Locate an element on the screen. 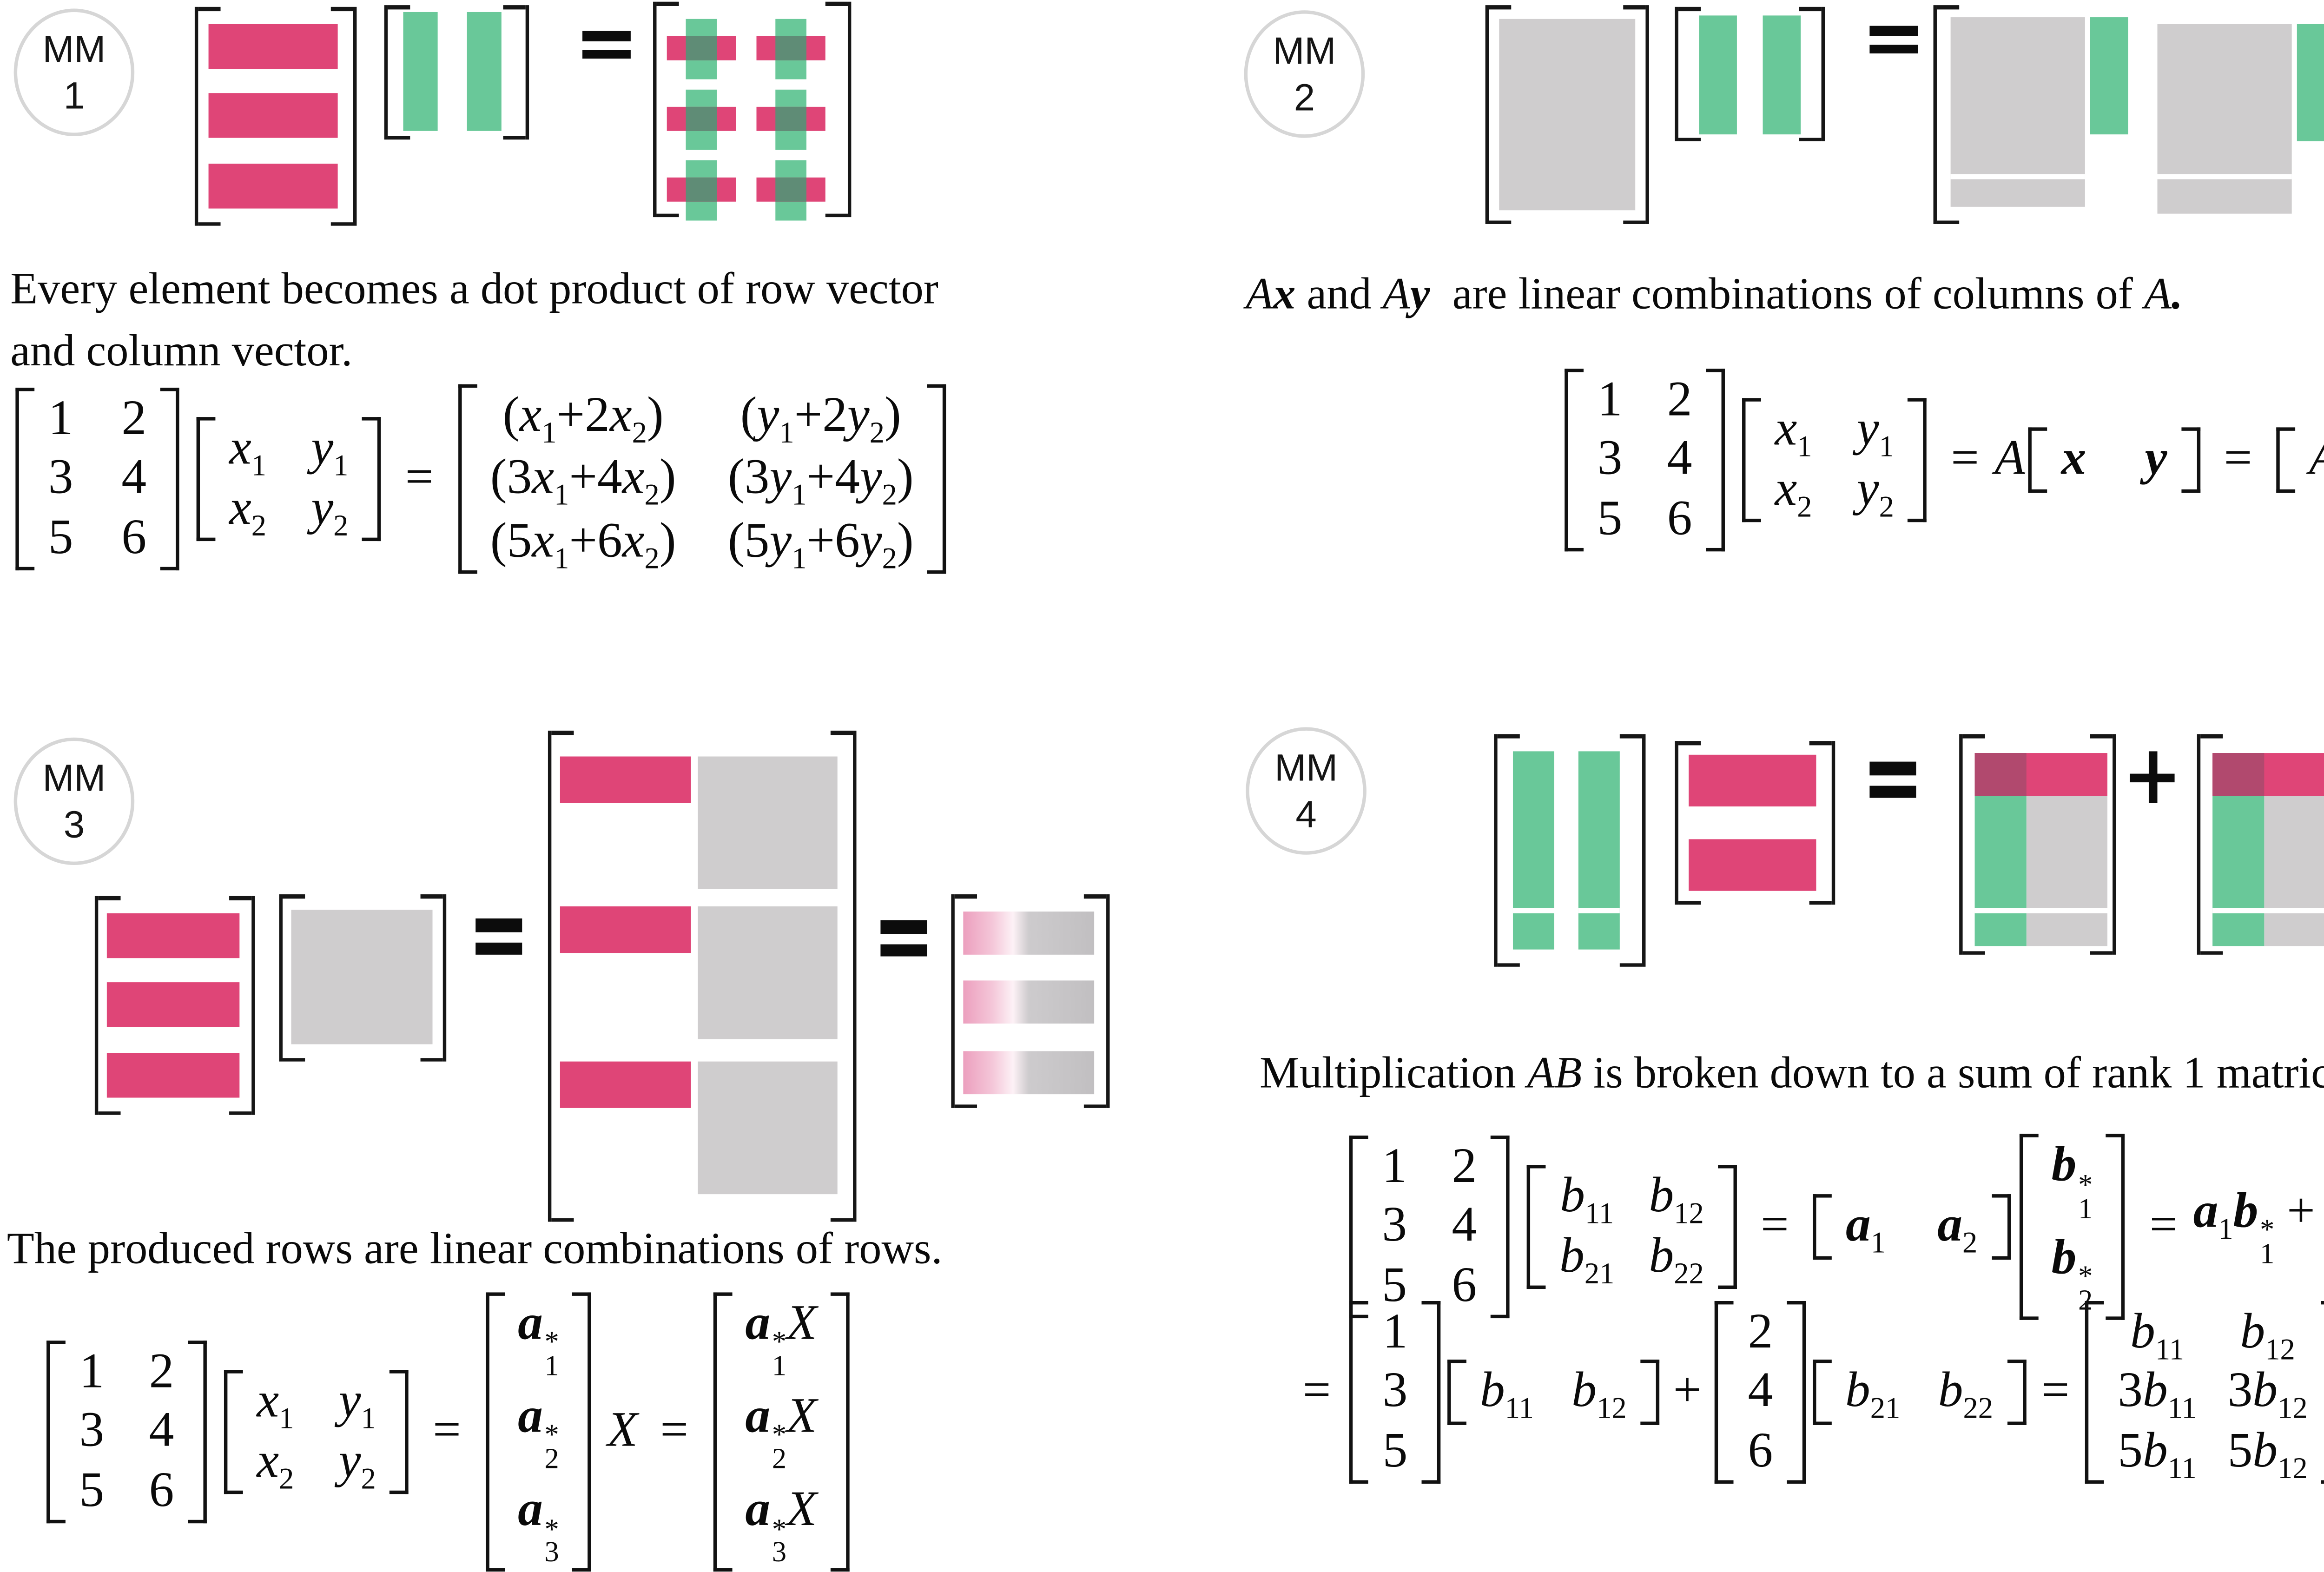 This screenshot has height=1572, width=2324. coefficient-a: A is located at coordinates (2009, 459).